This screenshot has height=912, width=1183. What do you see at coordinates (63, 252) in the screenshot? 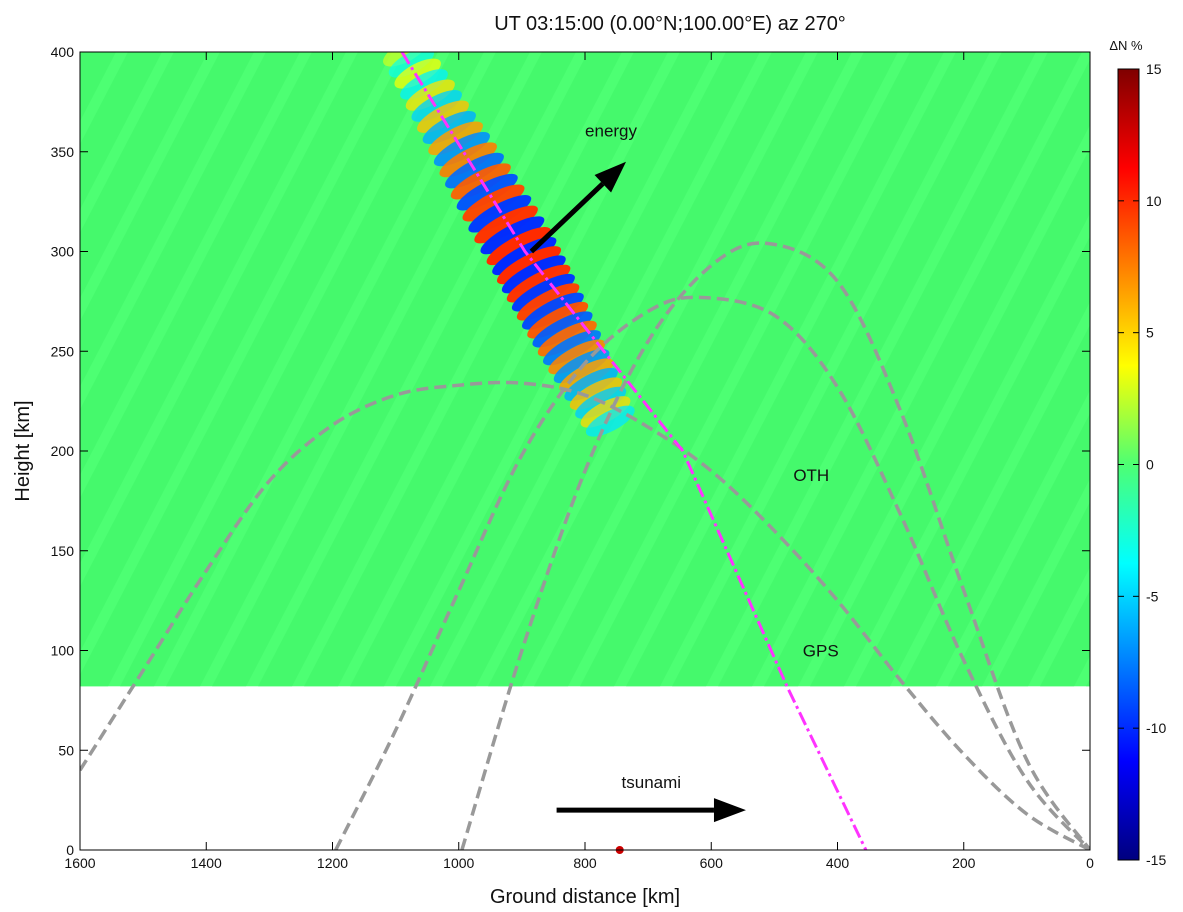
I see `y-tick-label: 300` at bounding box center [63, 252].